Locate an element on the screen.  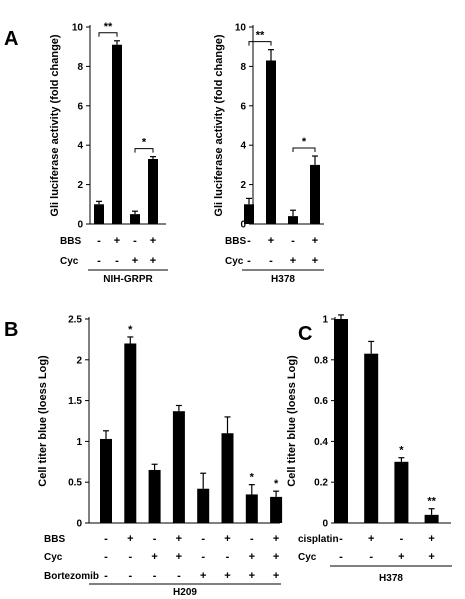
chart1-y-axis-label: Gli luciferase activity (fold change) is located at coordinates (219, 125).